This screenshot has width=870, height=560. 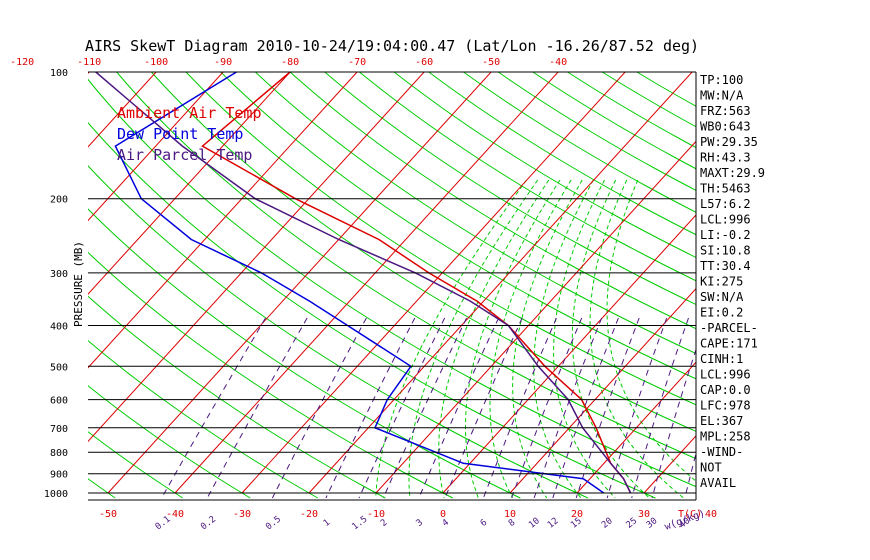 What do you see at coordinates (384, 523) in the screenshot?
I see `mixing-ratio-tick-label: 2` at bounding box center [384, 523].